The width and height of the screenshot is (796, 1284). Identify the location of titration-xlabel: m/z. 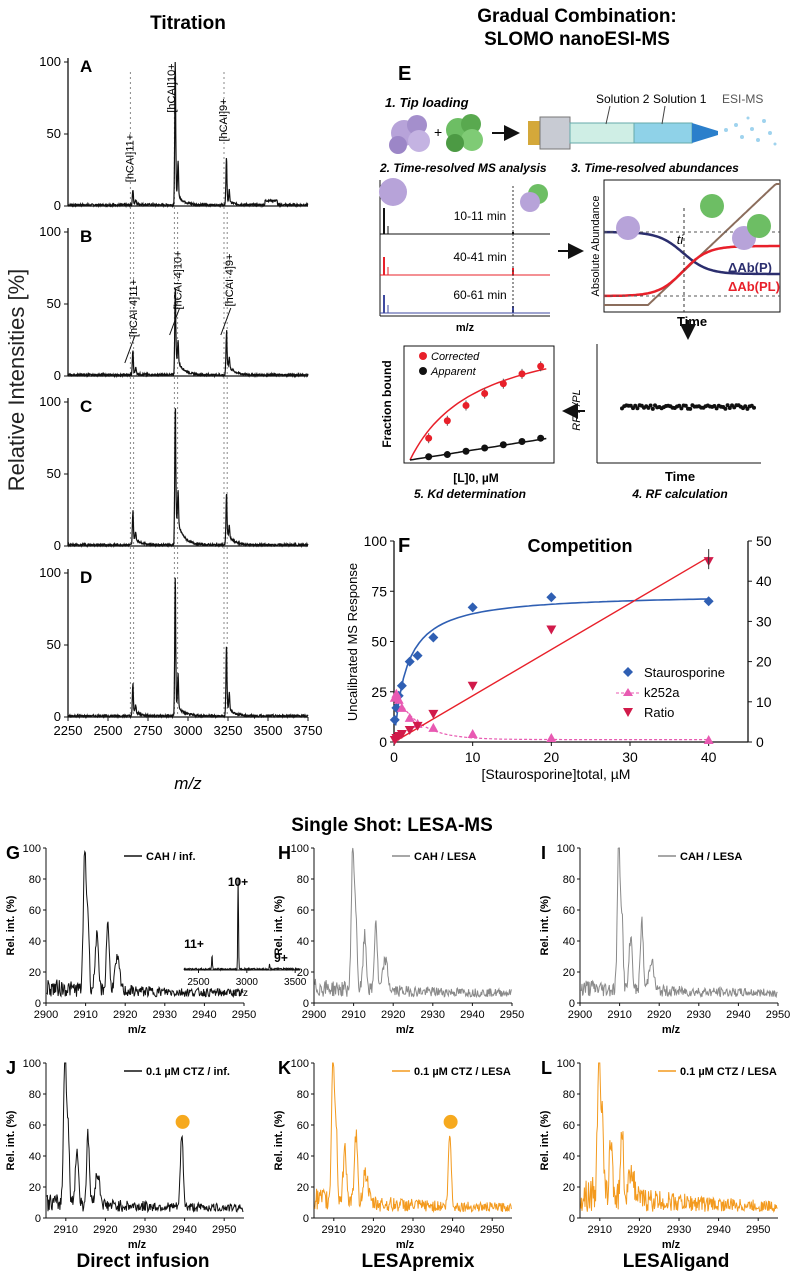
(188, 783).